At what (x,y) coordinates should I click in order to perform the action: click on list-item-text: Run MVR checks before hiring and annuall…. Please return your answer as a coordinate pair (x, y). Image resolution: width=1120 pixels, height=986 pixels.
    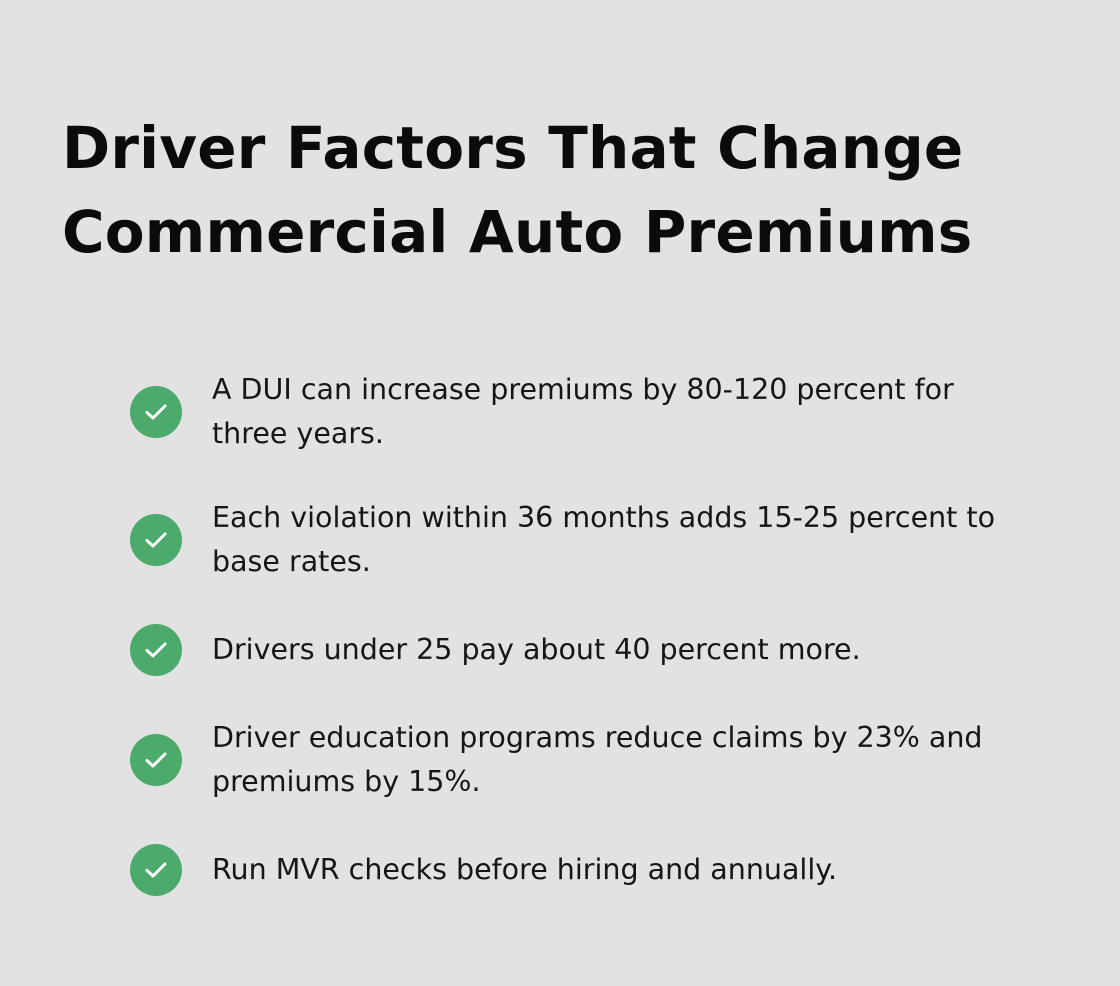
    Looking at the image, I should click on (622, 870).